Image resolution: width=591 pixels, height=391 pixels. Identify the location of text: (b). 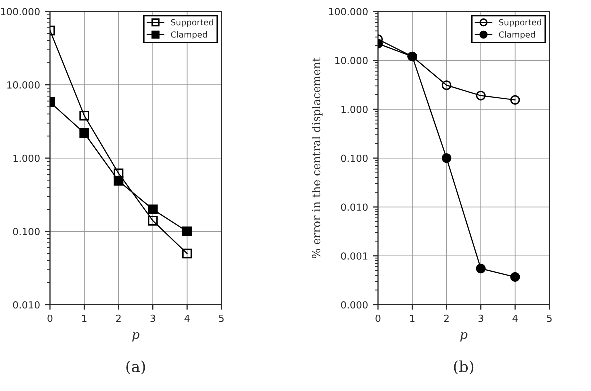
(464, 367).